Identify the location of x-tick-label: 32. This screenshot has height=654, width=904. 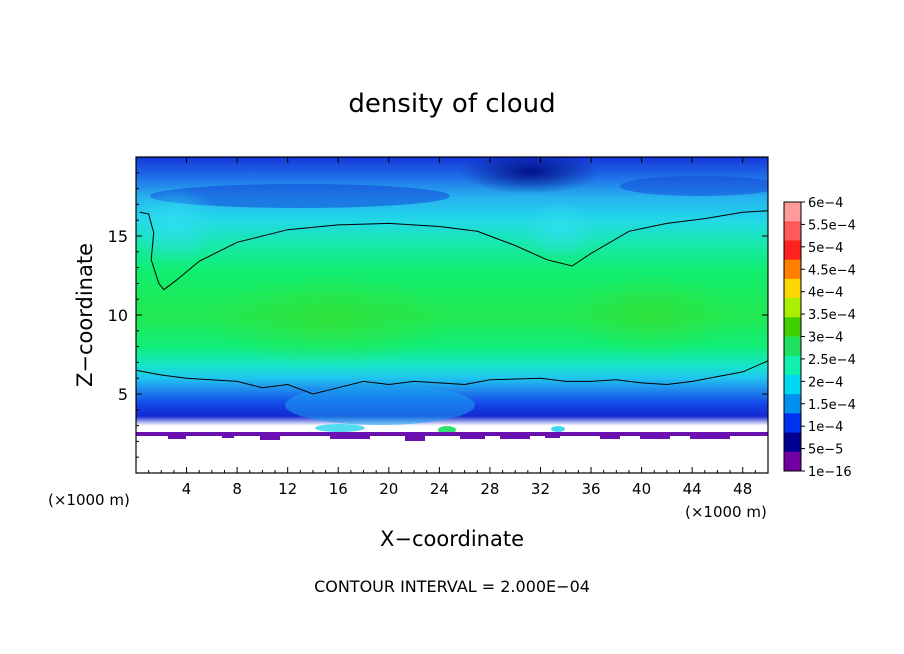
(540, 489).